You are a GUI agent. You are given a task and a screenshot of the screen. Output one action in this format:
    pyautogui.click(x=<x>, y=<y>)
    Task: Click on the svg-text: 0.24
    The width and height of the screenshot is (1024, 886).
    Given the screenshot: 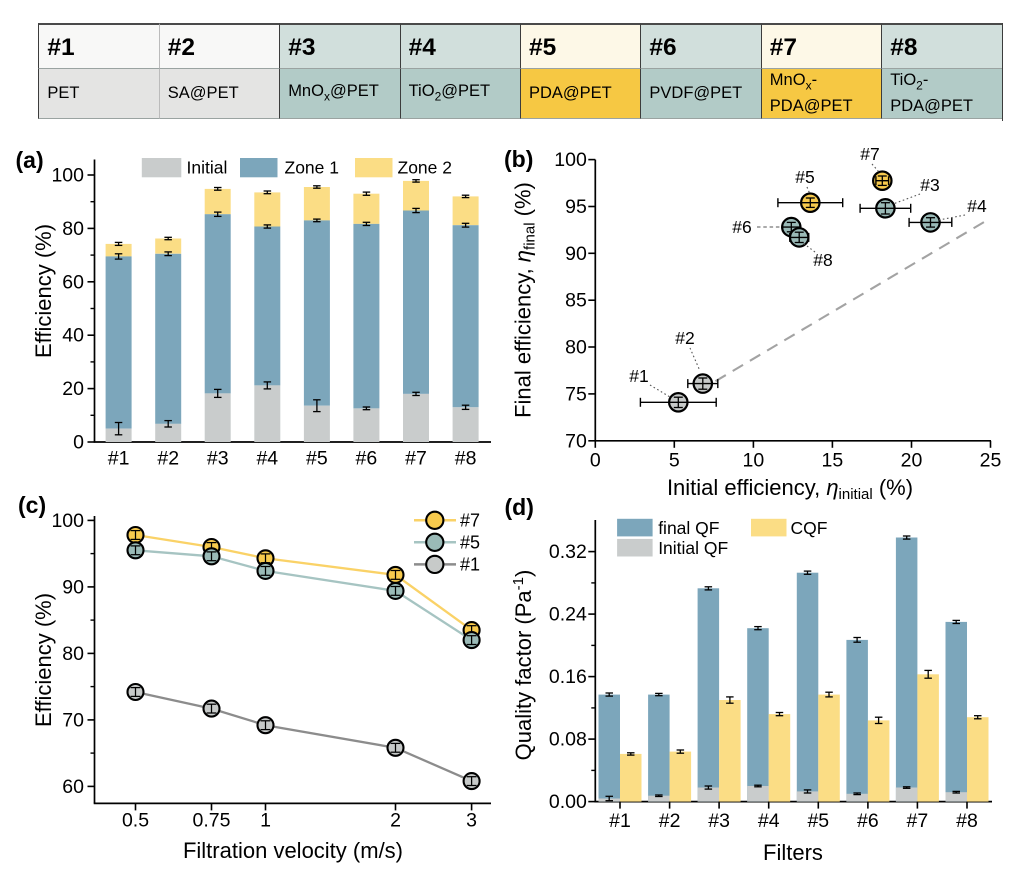 What is the action you would take?
    pyautogui.click(x=568, y=615)
    